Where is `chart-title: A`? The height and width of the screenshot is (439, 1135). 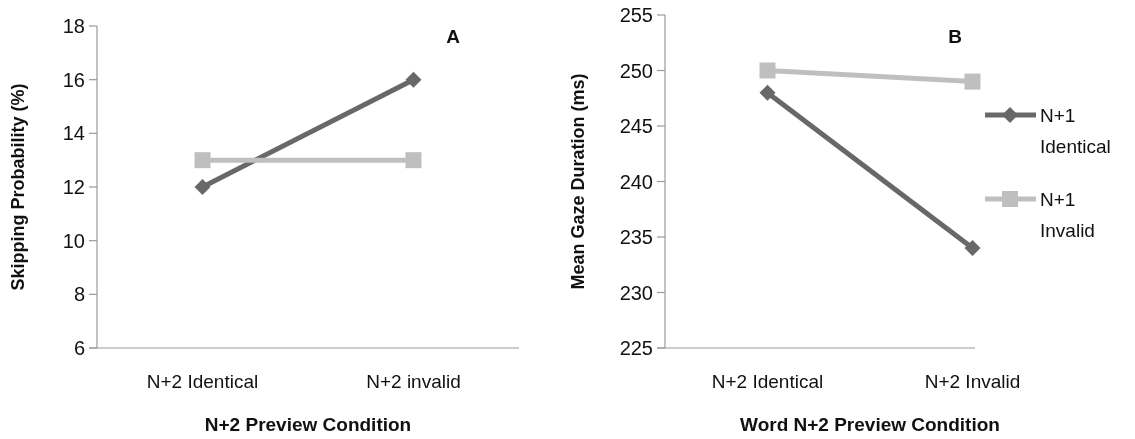 chart-title: A is located at coordinates (453, 36).